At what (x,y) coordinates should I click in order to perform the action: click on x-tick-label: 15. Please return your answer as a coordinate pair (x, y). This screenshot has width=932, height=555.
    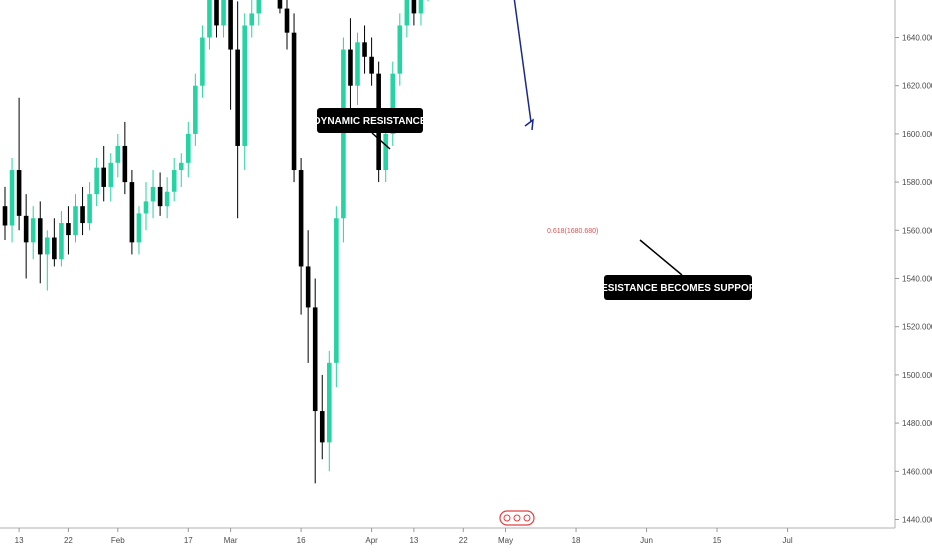
    Looking at the image, I should click on (717, 540).